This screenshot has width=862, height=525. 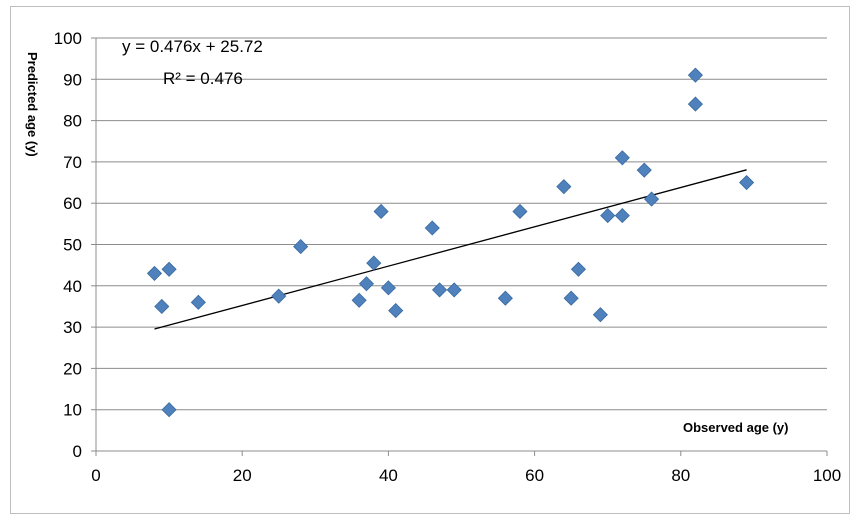 What do you see at coordinates (388, 475) in the screenshot?
I see `x-tick-label-40: 40` at bounding box center [388, 475].